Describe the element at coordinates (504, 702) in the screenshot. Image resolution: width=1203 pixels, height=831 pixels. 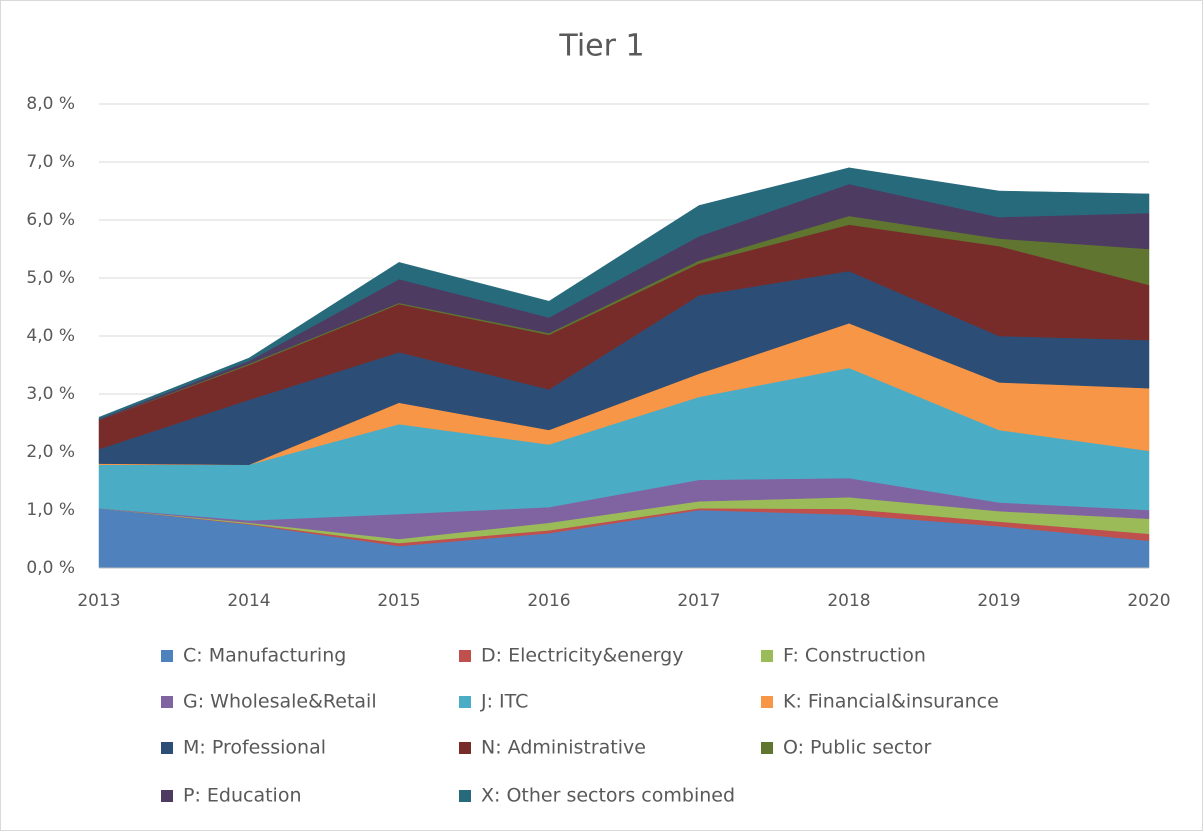
I see `legend-label: J: ITC` at that location.